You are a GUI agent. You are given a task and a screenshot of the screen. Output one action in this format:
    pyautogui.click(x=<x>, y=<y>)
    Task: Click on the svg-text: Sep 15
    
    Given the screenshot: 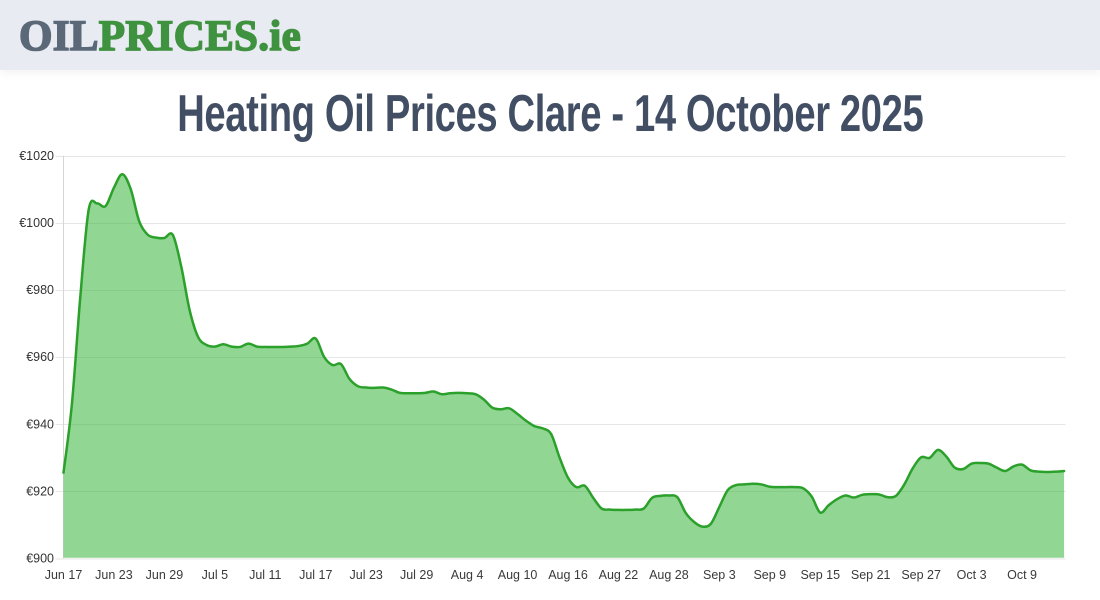 What is the action you would take?
    pyautogui.click(x=820, y=575)
    